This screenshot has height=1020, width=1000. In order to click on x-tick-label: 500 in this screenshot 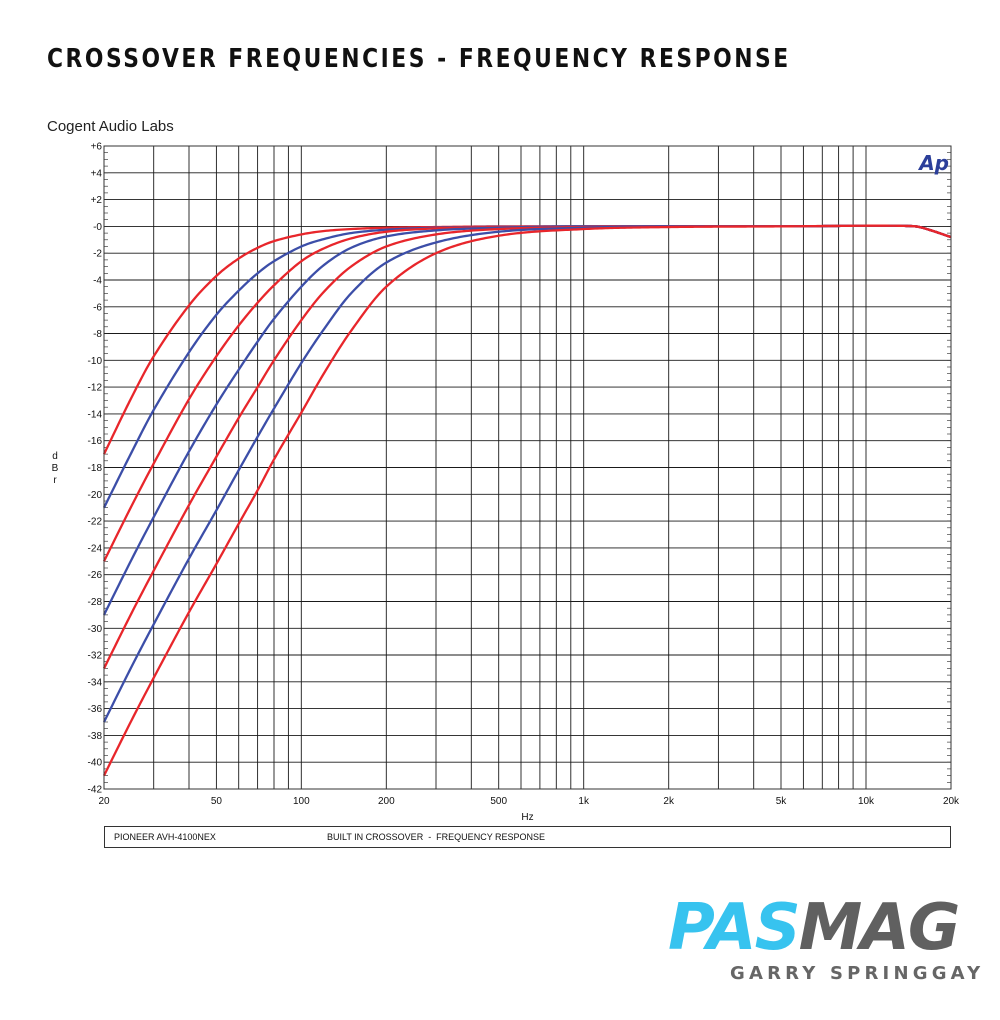, I will do `click(498, 801)`.